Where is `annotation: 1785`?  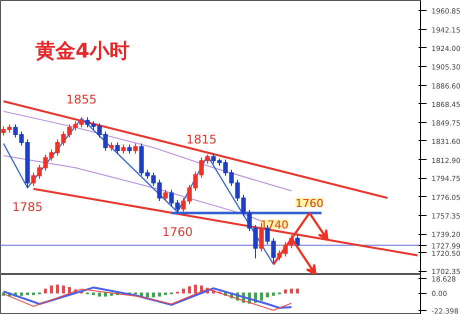 annotation: 1785 is located at coordinates (27, 207).